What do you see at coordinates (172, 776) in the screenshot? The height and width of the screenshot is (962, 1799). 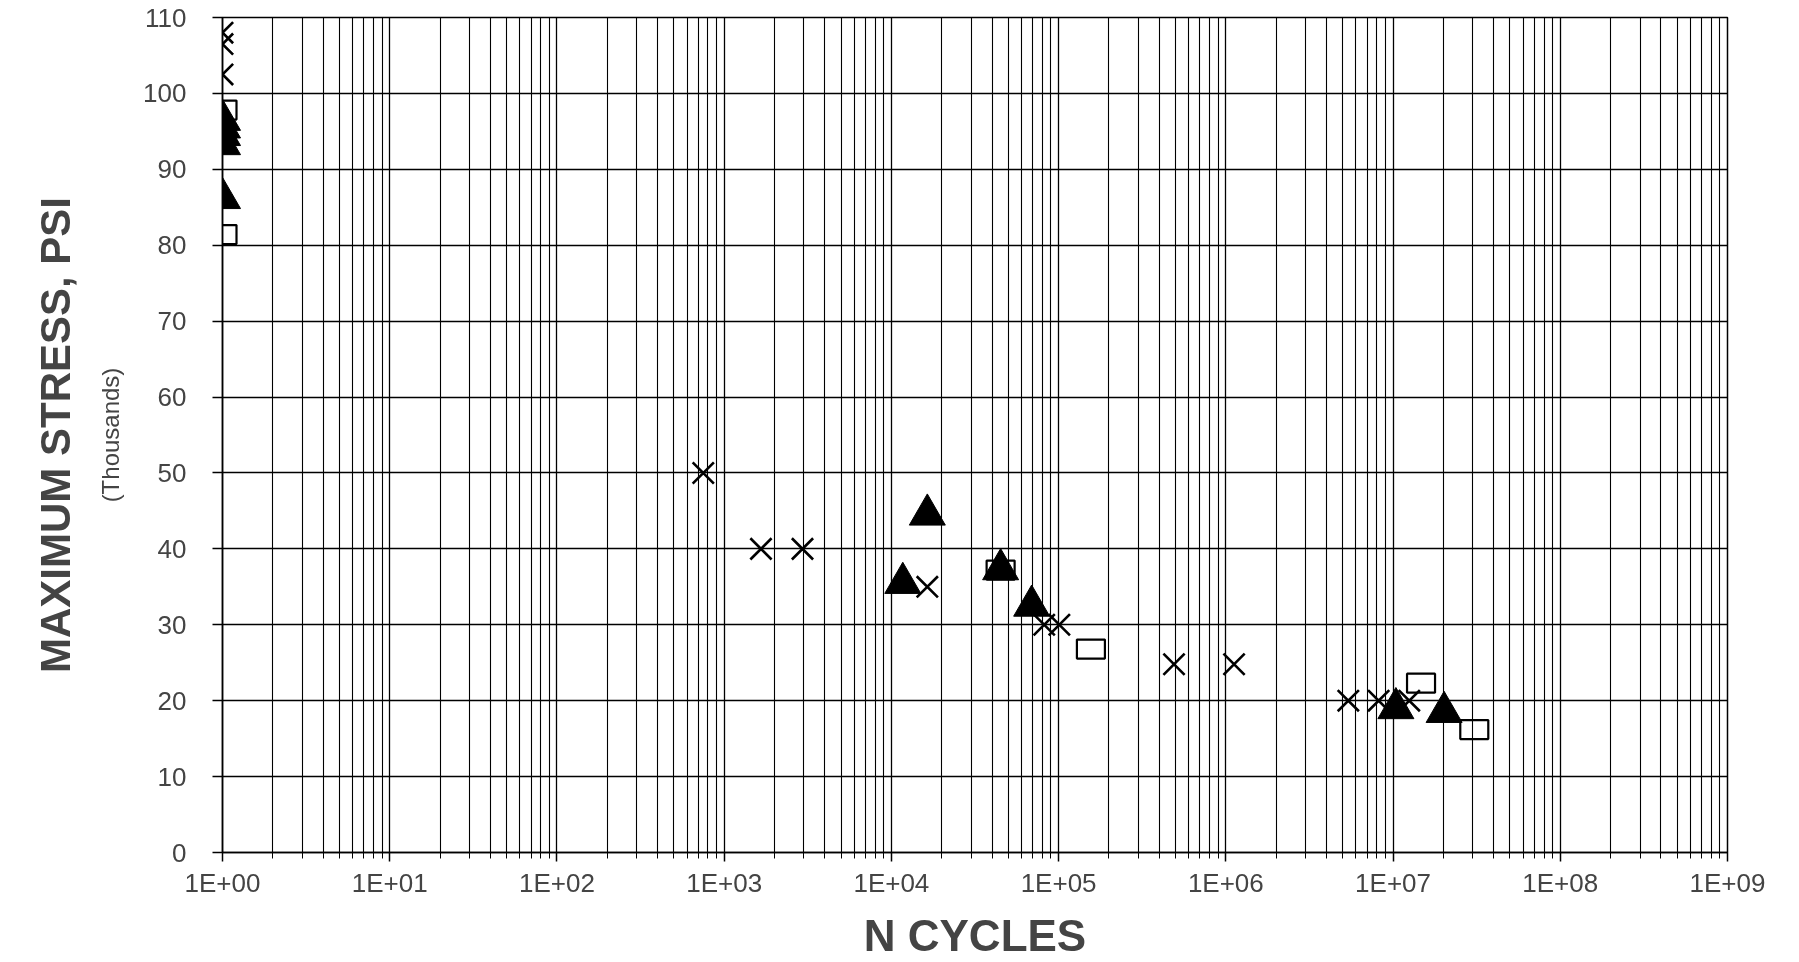 I see `y-tick-label: 10` at bounding box center [172, 776].